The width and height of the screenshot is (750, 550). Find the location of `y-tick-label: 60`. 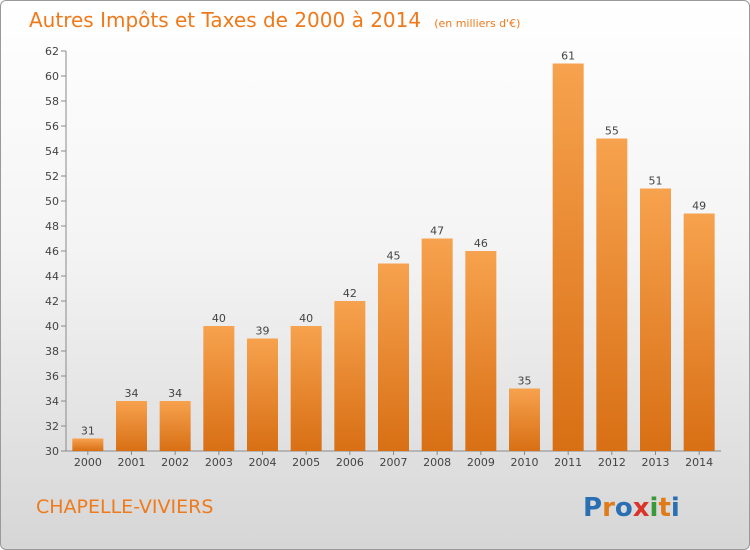

y-tick-label: 60 is located at coordinates (52, 76).